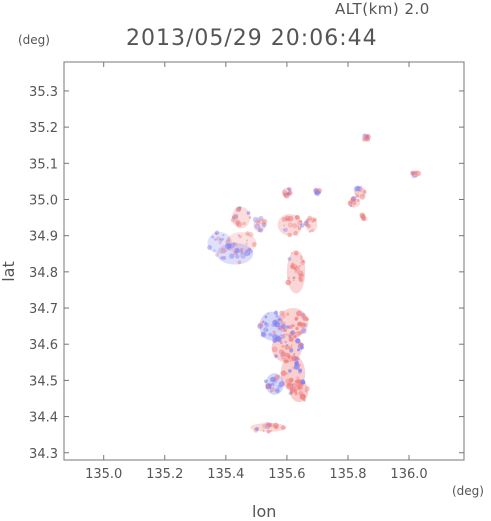 The width and height of the screenshot is (491, 521). What do you see at coordinates (286, 474) in the screenshot?
I see `x-tick-label: 135.6` at bounding box center [286, 474].